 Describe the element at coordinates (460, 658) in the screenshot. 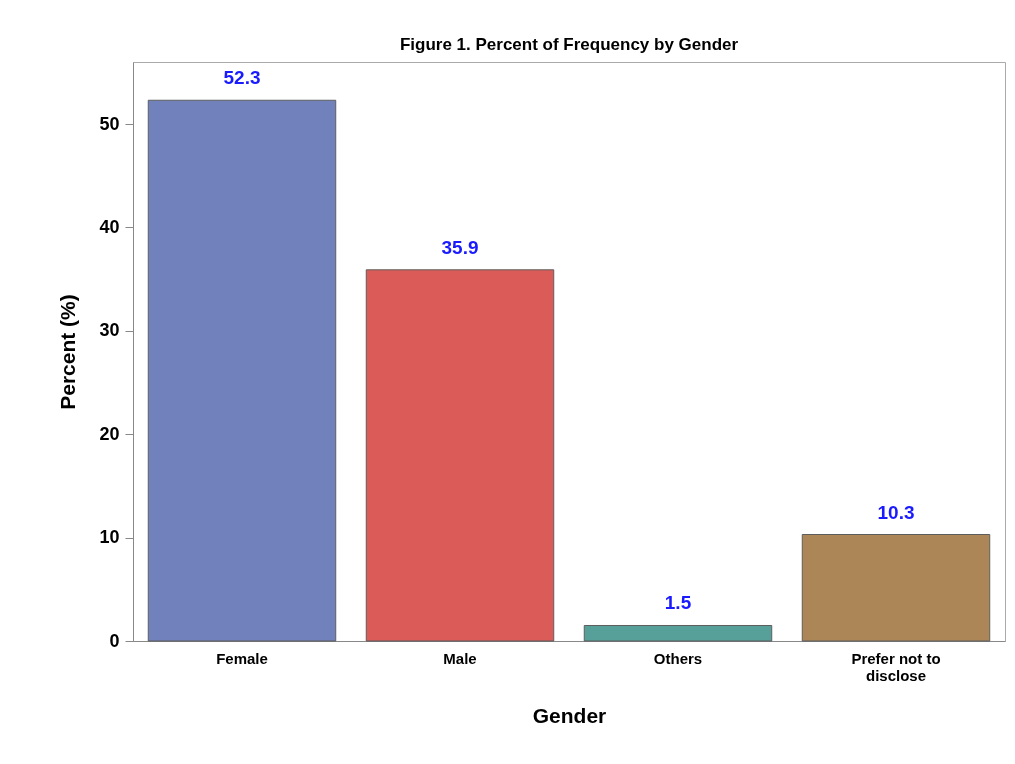

I see `x-tick-label: Male` at that location.